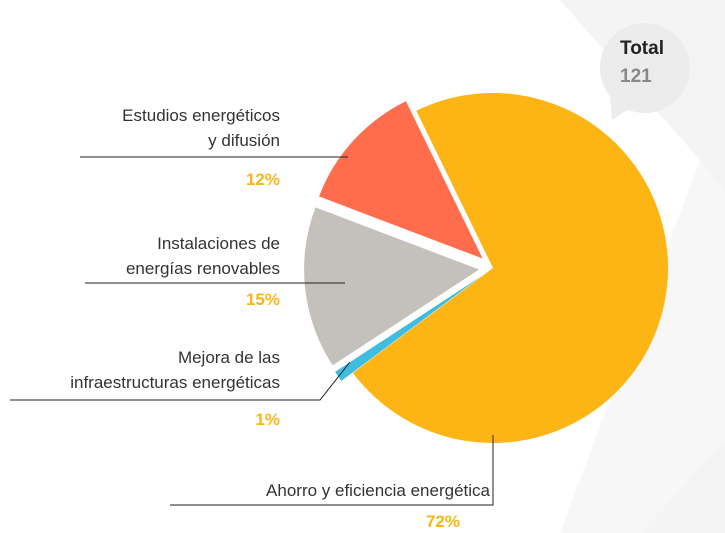 The width and height of the screenshot is (725, 533). I want to click on slice-label: Estudios energéticos y difusión, so click(201, 128).